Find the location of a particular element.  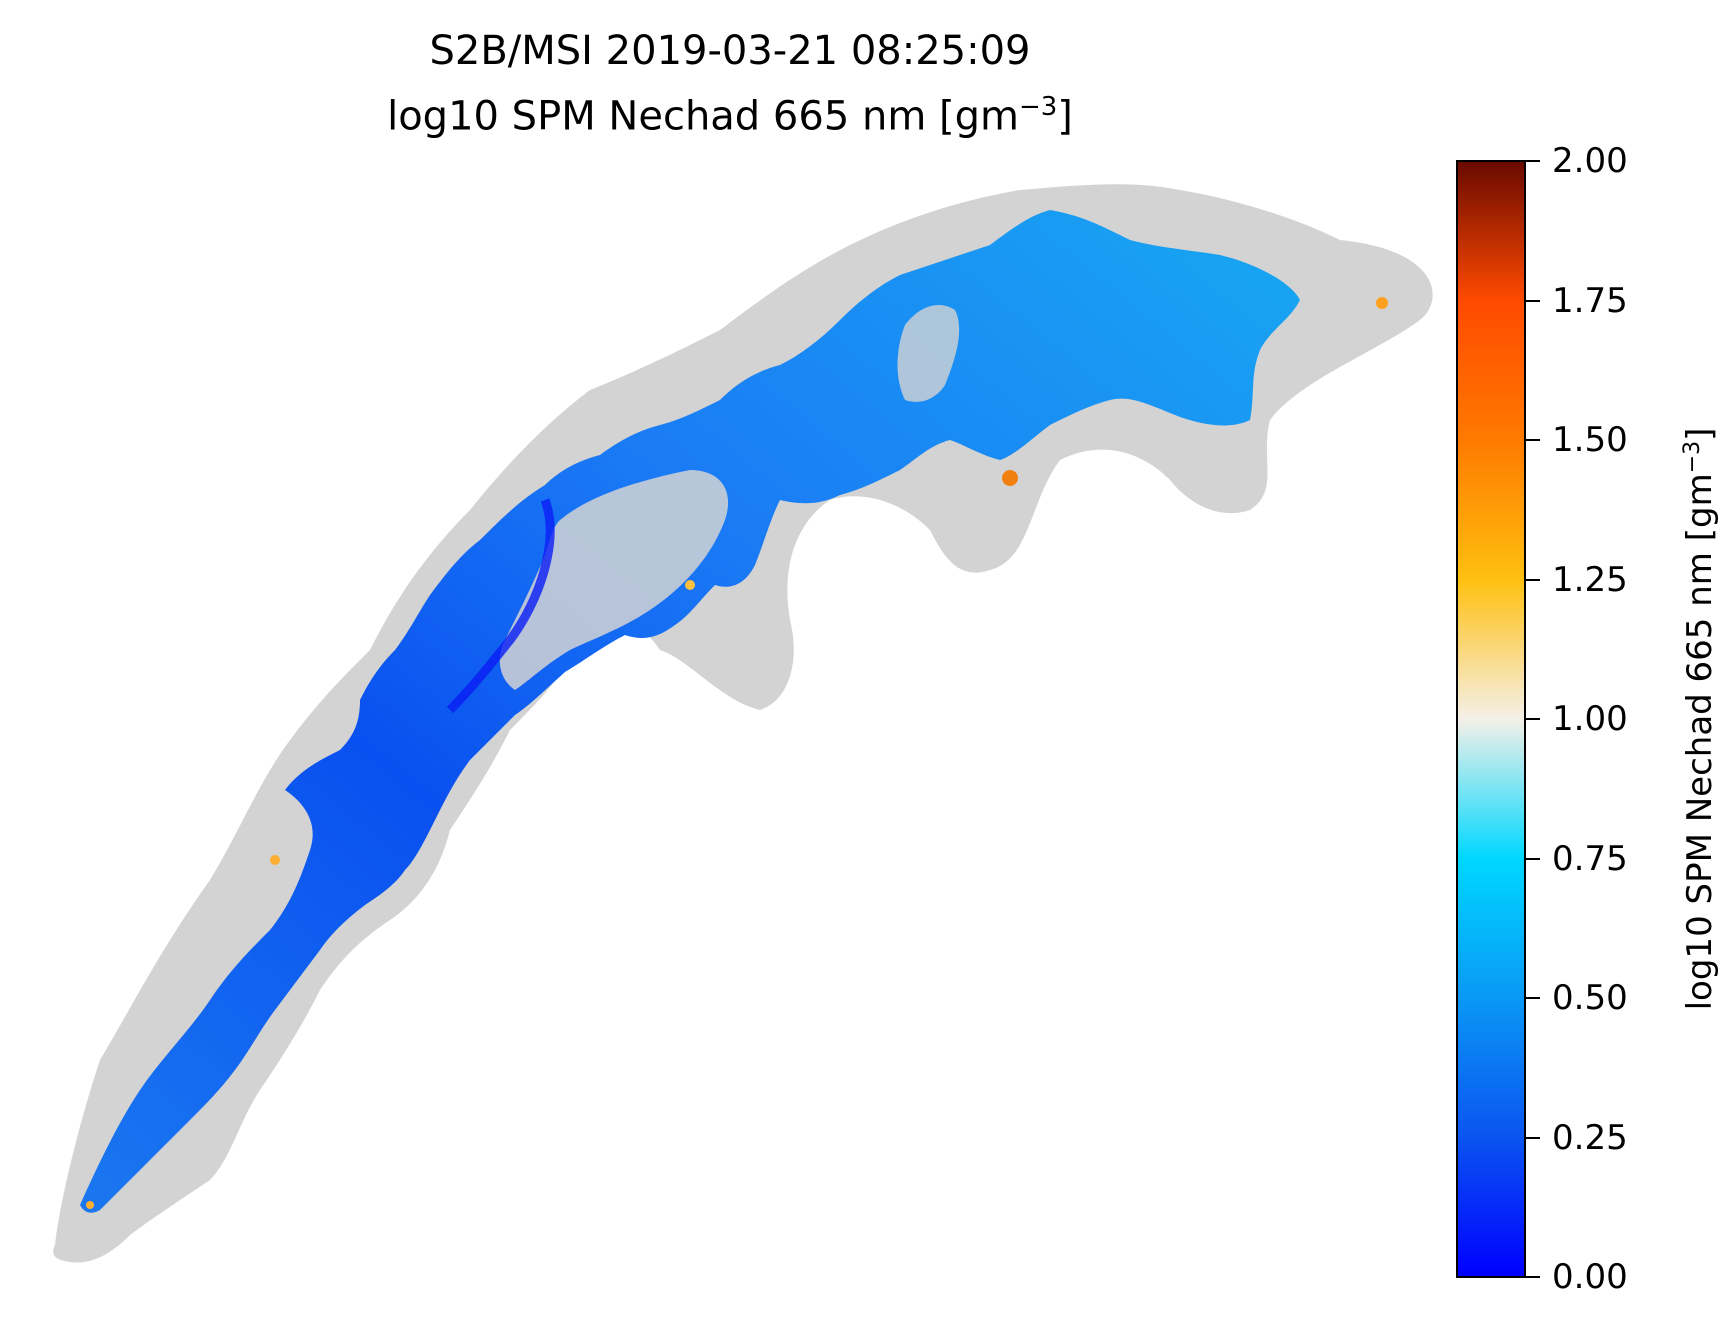

colorbar-tick-label: 1.50 is located at coordinates (1590, 440).